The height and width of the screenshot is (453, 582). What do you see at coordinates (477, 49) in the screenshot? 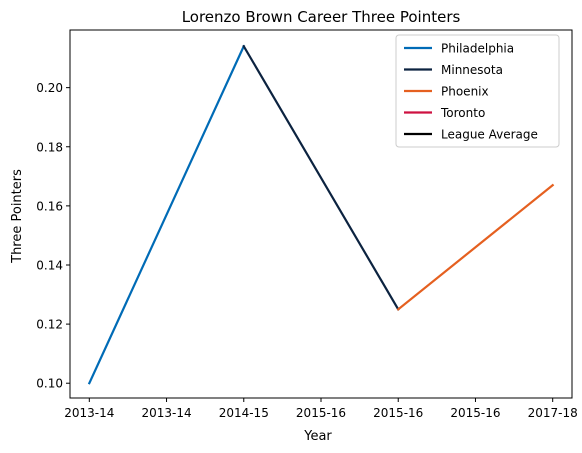
I see `legend-label-0: Philadelphia` at bounding box center [477, 49].